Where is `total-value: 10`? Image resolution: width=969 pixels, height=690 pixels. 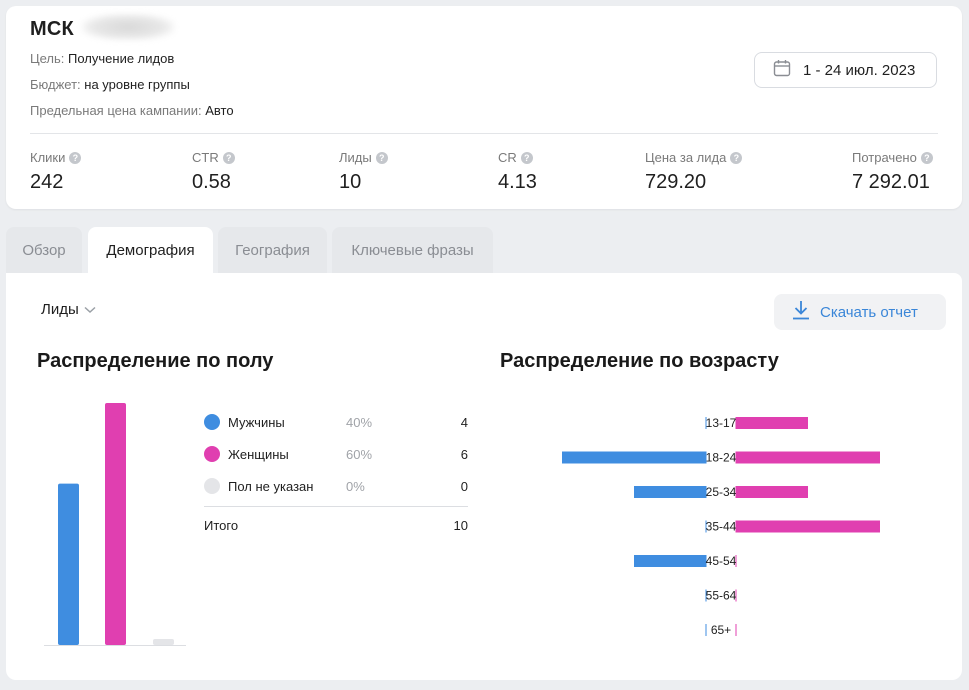 total-value: 10 is located at coordinates (460, 525).